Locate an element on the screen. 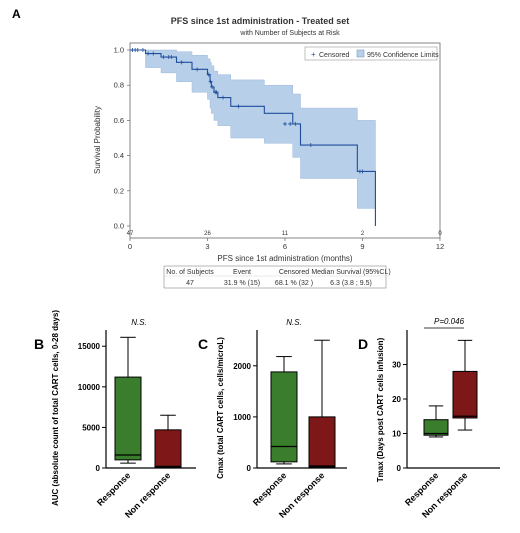  panel-d-significance: P=0.046 is located at coordinates (449, 321).